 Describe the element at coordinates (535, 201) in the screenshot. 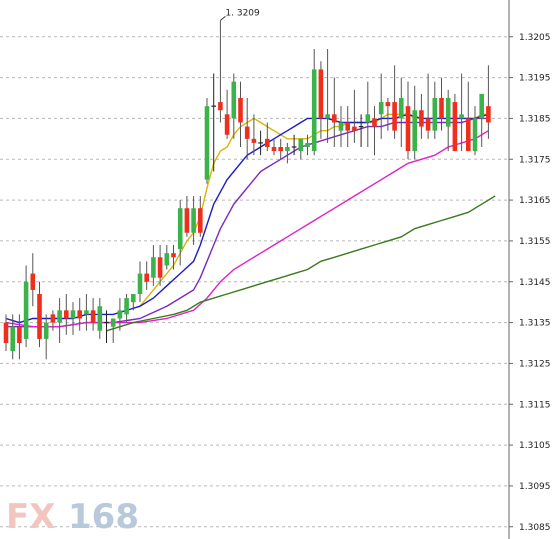

I see `y-tick-label: 1.3165` at that location.